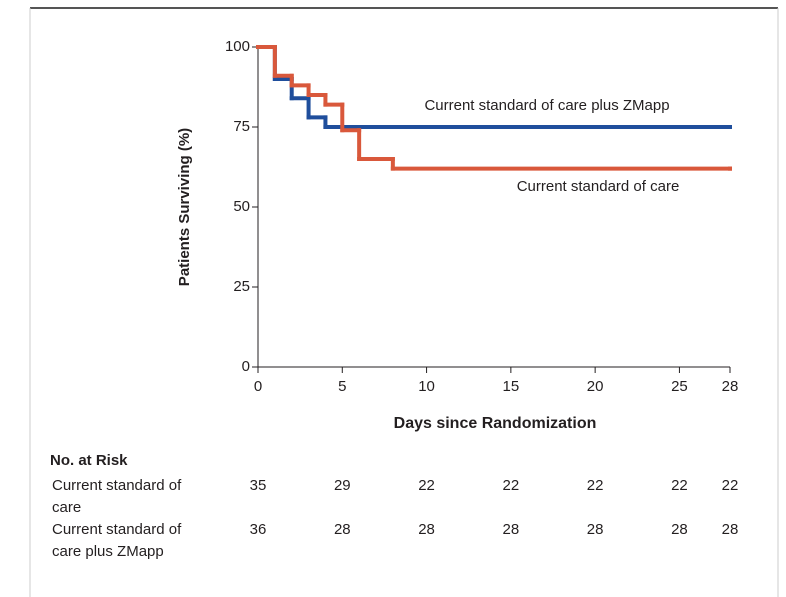 The width and height of the screenshot is (786, 597). Describe the element at coordinates (342, 386) in the screenshot. I see `x-tick-label: 5` at that location.